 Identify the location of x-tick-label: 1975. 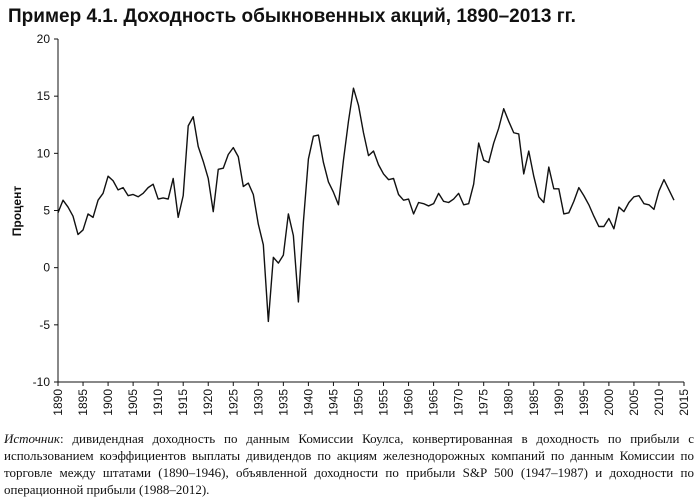
(484, 402).